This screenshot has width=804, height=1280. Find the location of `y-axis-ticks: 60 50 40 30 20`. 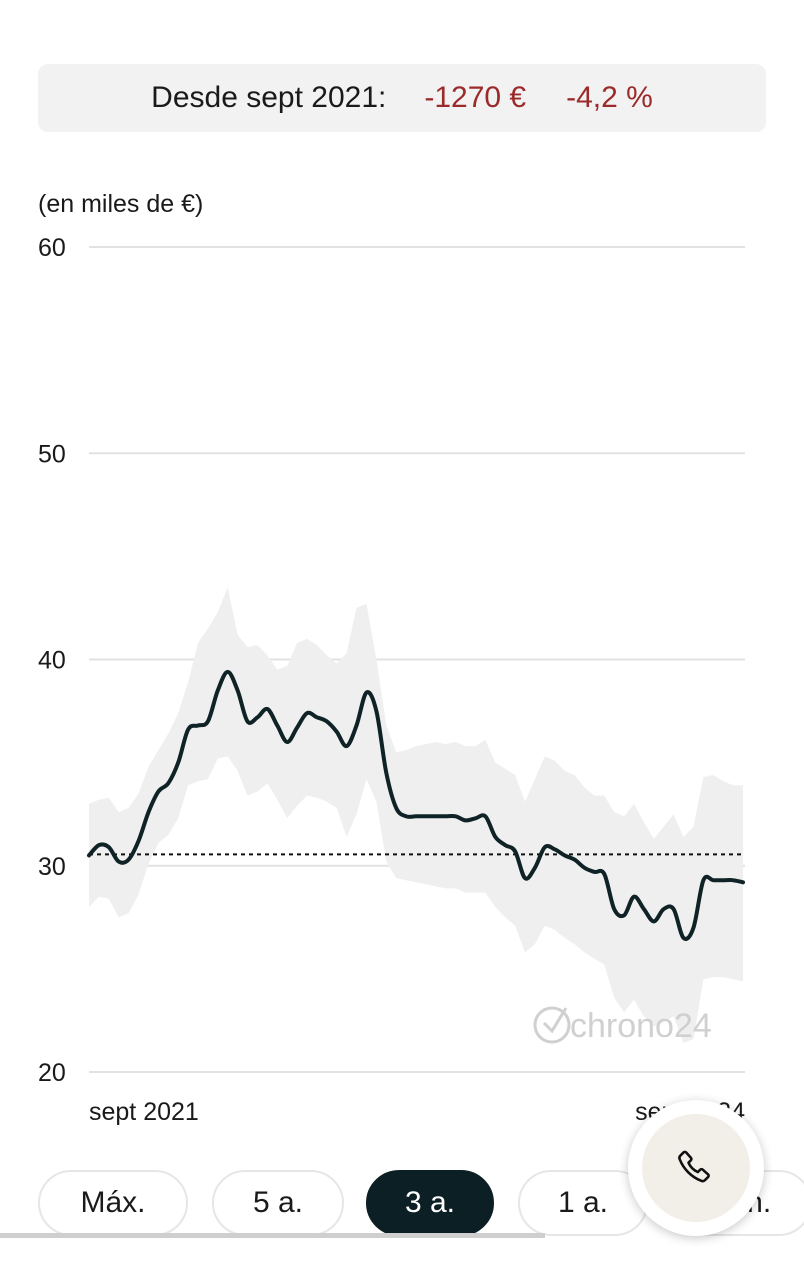

y-axis-ticks: 60 50 40 30 20 is located at coordinates (52, 660).